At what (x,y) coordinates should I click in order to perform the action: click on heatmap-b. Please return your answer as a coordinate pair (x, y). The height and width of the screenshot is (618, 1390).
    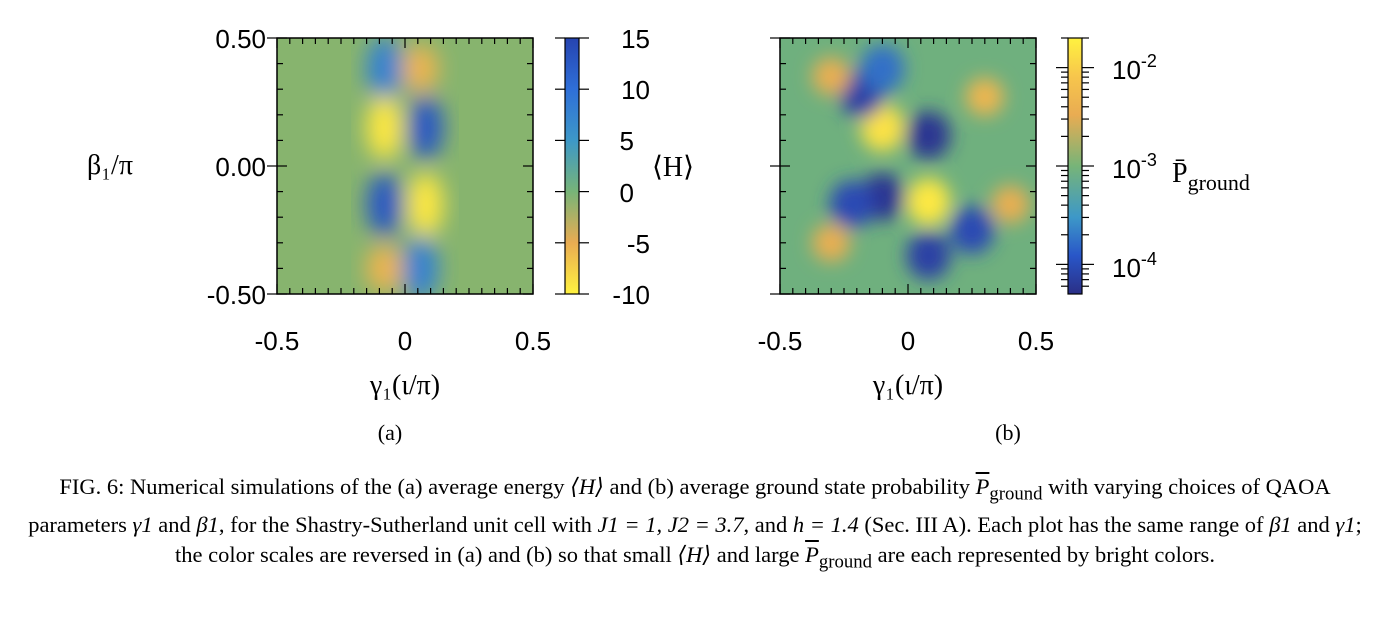
    Looking at the image, I should click on (908, 166).